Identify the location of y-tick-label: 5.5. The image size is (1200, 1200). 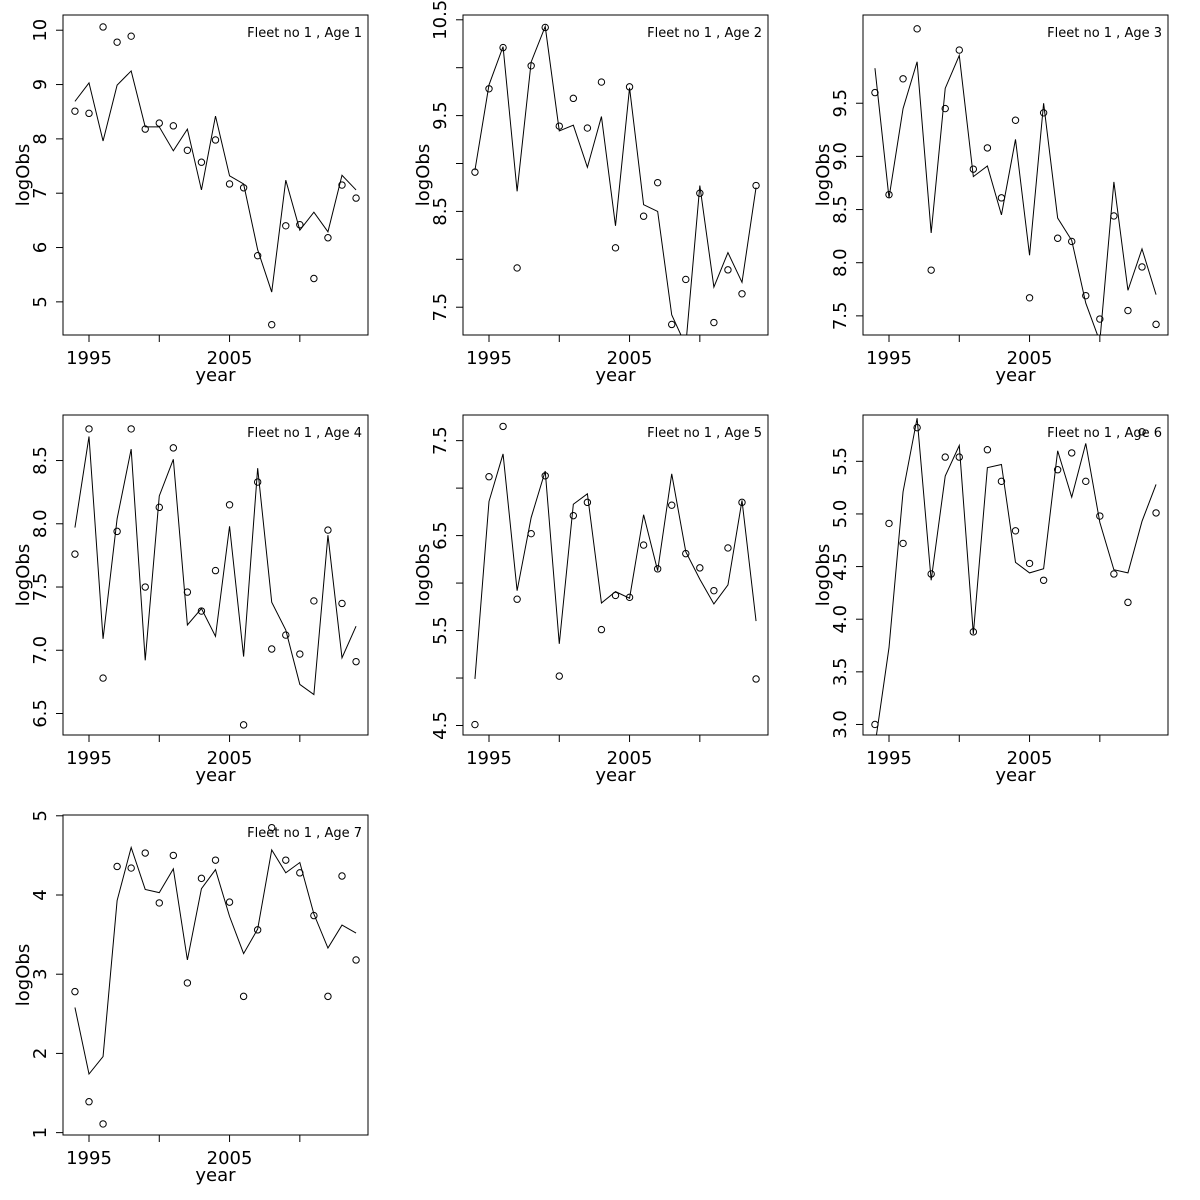
(840, 461).